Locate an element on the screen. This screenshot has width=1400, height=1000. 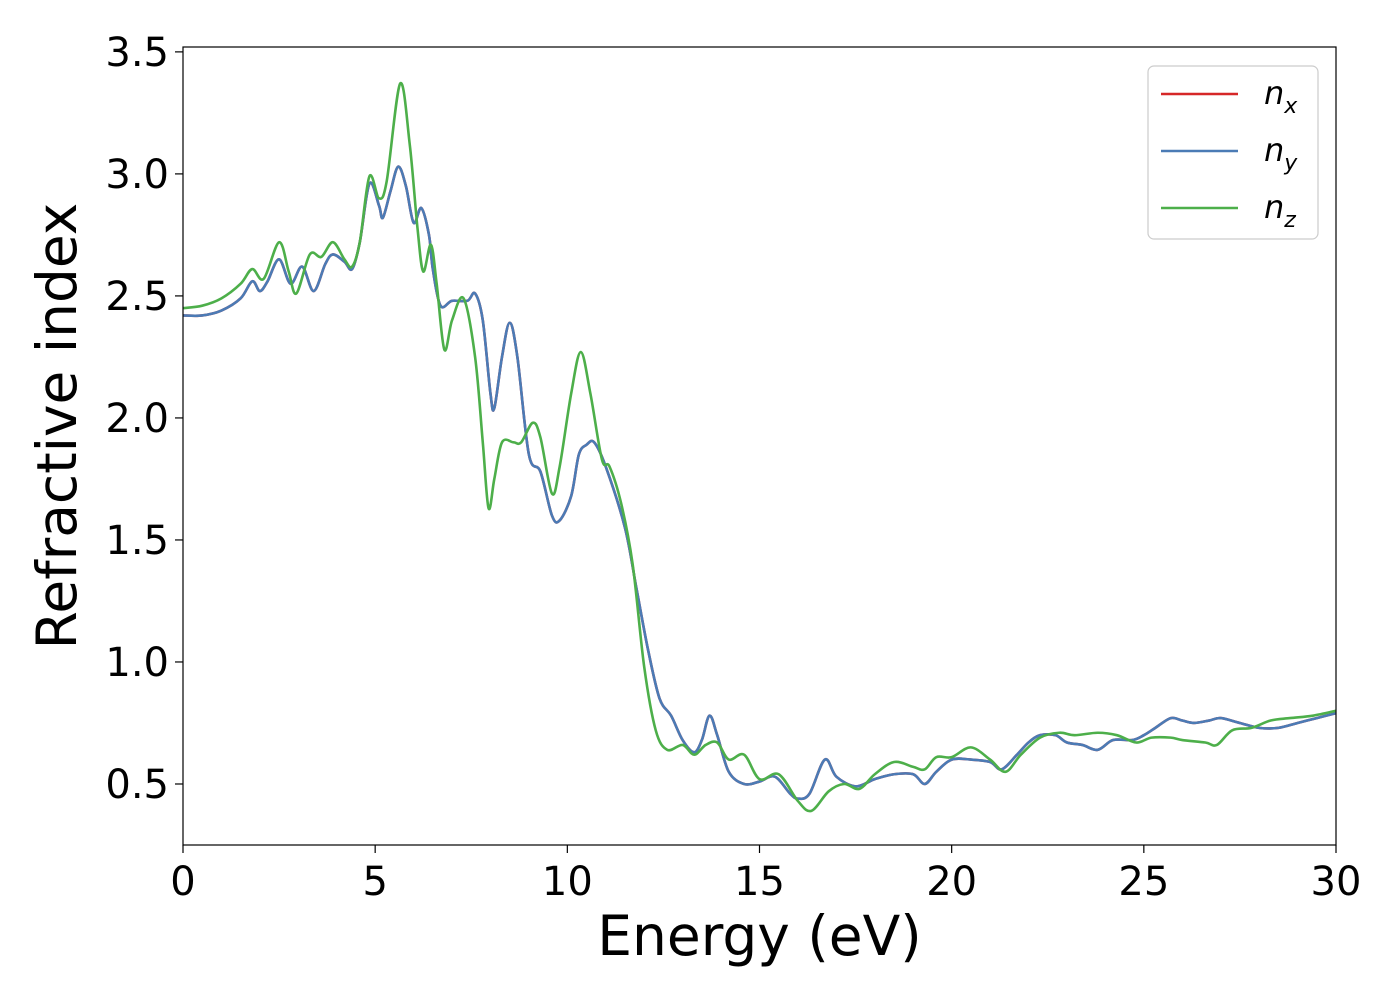
y-tick-label: 3.0 is located at coordinates (137, 175).